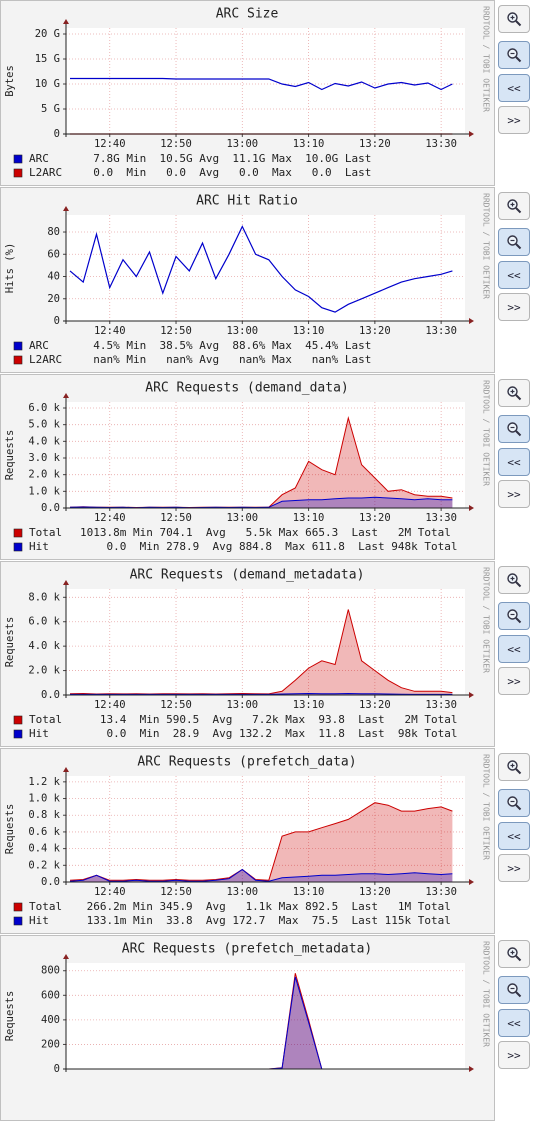 Image resolution: width=538 pixels, height=1121 pixels. Describe the element at coordinates (50, 695) in the screenshot. I see `y-tick-label: 0.0` at that location.